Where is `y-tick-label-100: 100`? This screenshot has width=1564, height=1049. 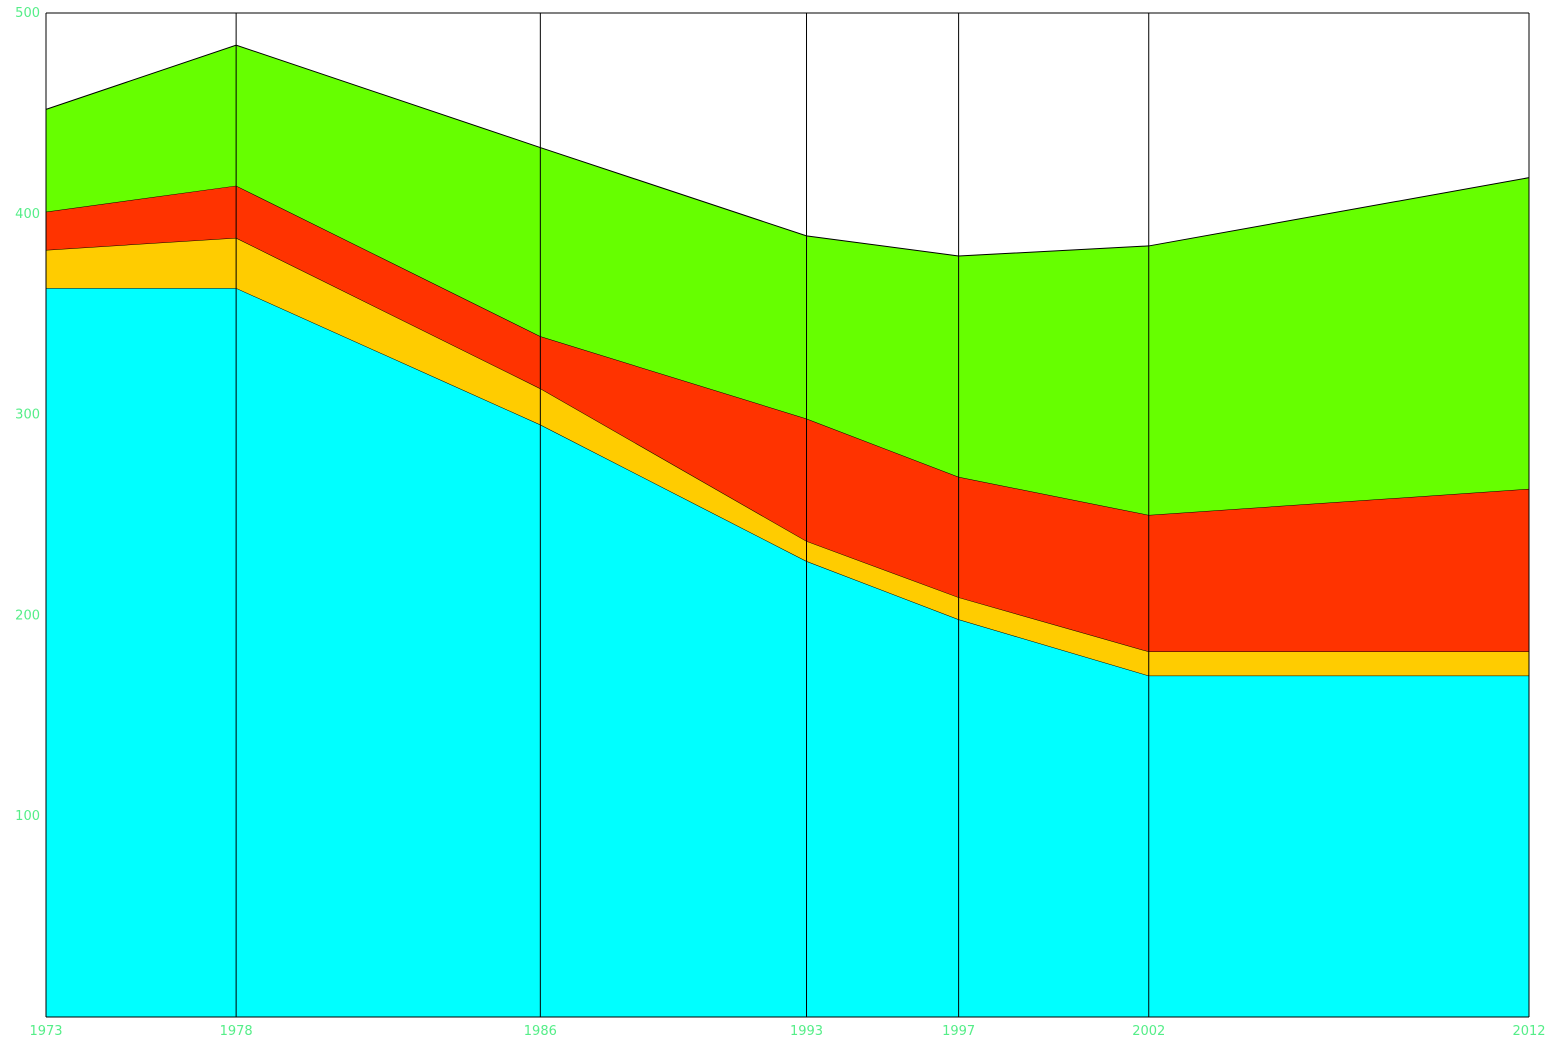 y-tick-label-100: 100 is located at coordinates (27, 816).